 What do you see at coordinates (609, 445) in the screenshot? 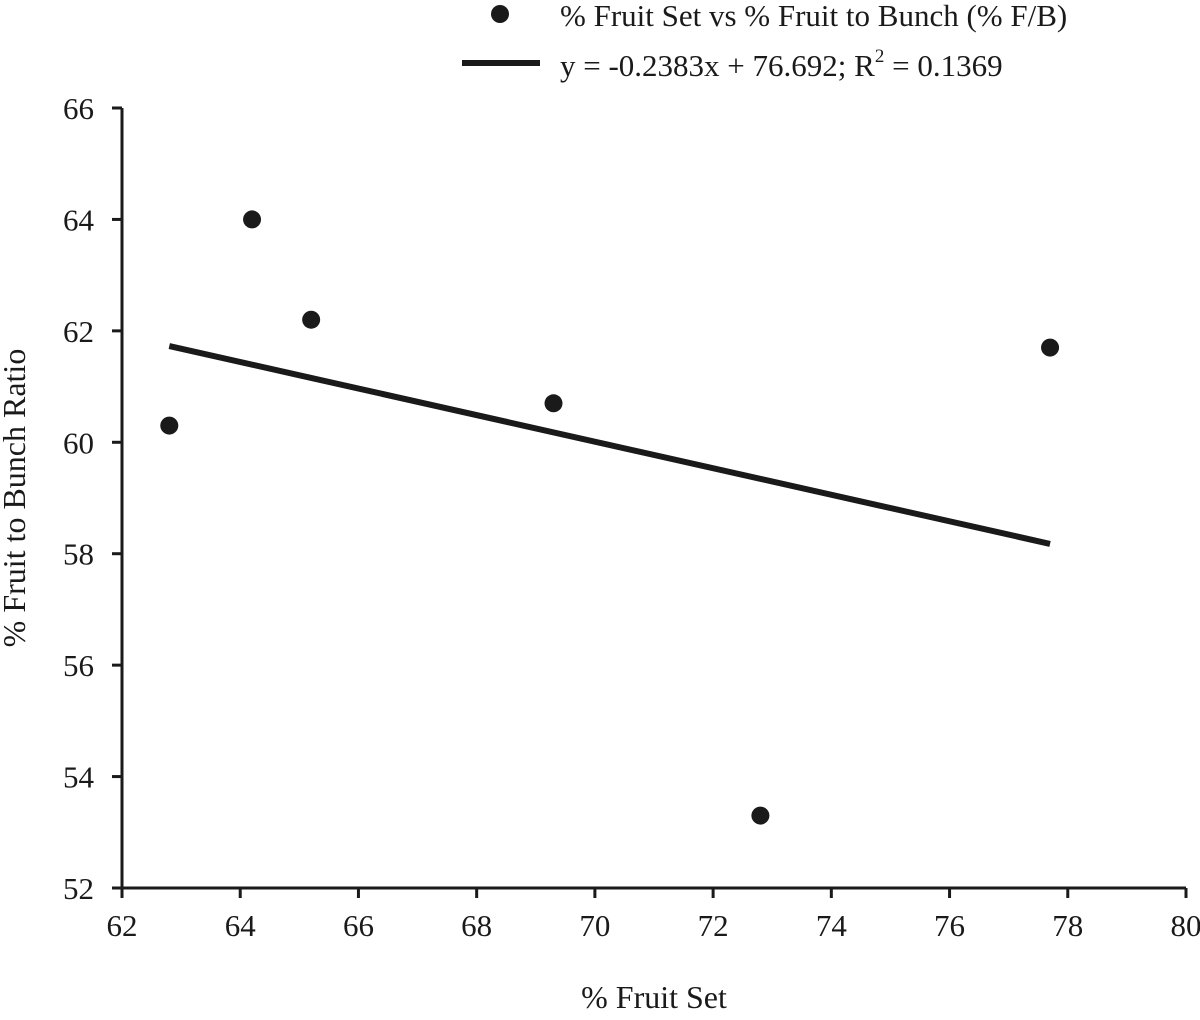
I see `trendline` at bounding box center [609, 445].